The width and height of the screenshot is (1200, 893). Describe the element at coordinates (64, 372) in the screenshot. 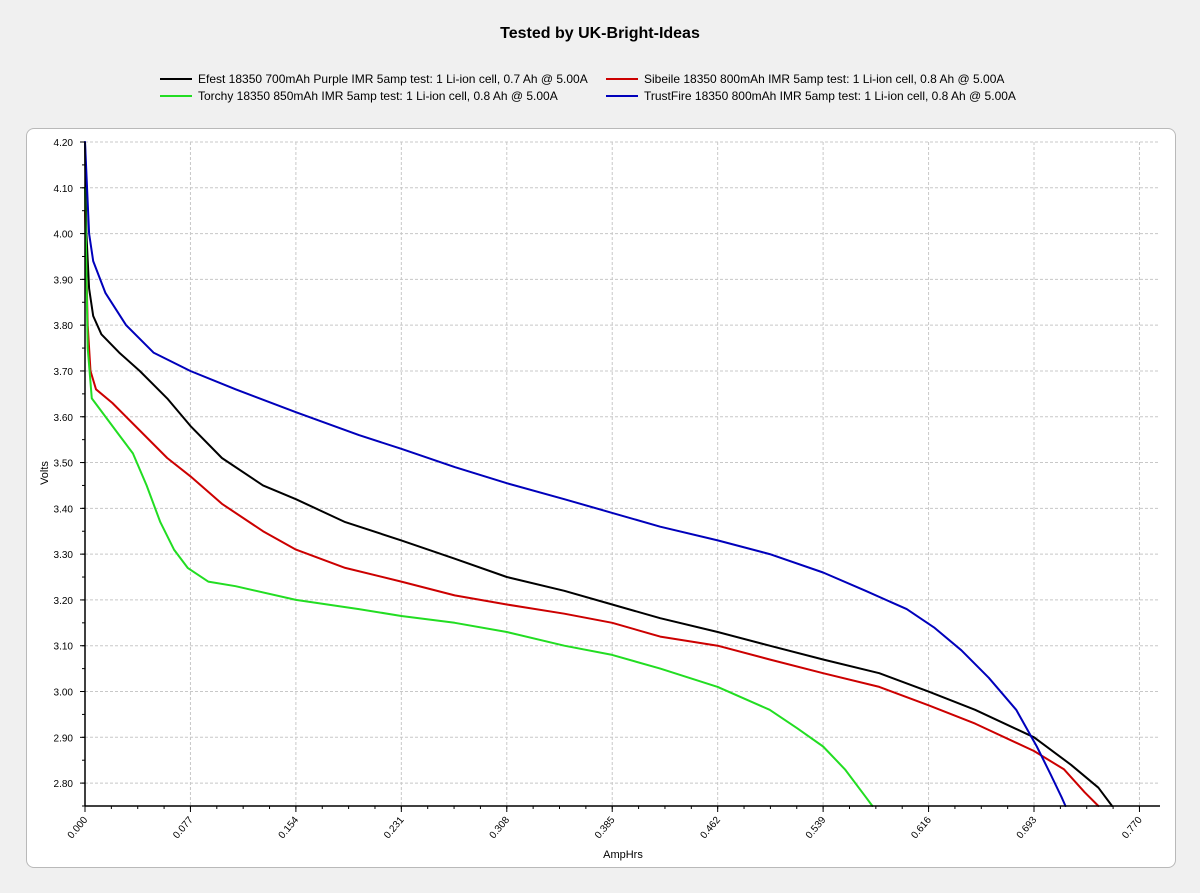

I see `y-tick-label: 3.70` at that location.